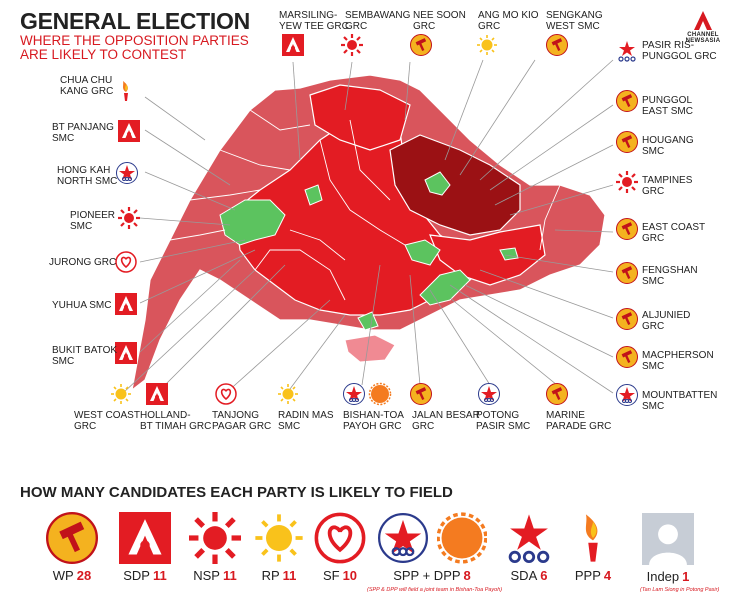  Describe the element at coordinates (503, 421) in the screenshot. I see `label-potong-pasir: POTONG PASIR SMC` at that location.